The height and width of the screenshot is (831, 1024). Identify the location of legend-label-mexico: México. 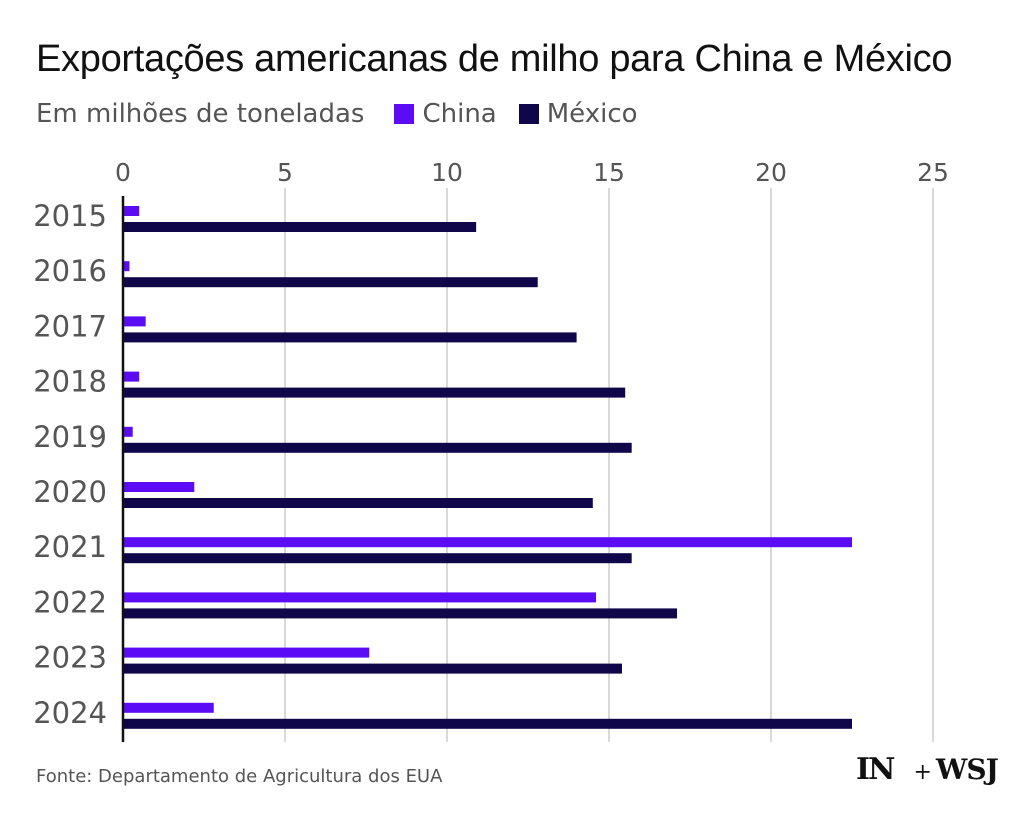
(592, 114).